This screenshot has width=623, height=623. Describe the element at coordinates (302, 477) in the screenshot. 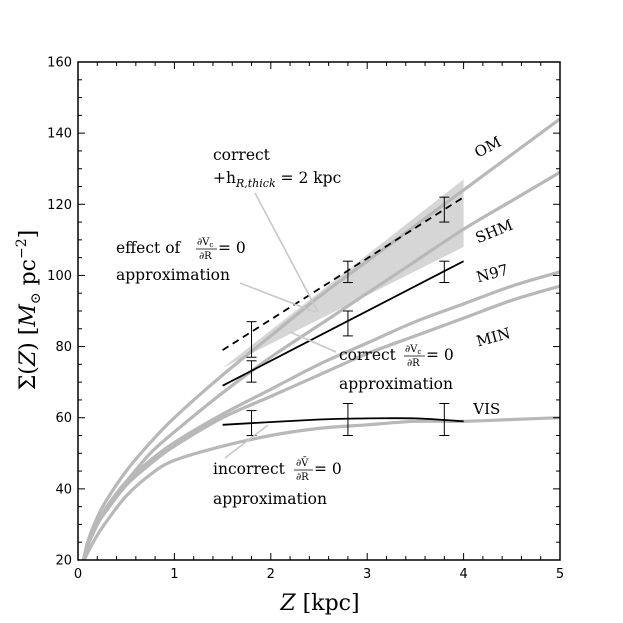

I see `annot-incorrect-frac-den: ∂R` at that location.